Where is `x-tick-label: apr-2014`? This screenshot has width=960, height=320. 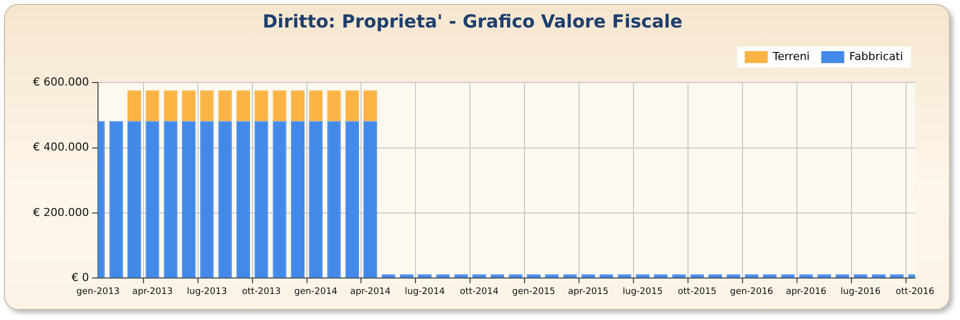 x-tick-label: apr-2014 is located at coordinates (370, 291).